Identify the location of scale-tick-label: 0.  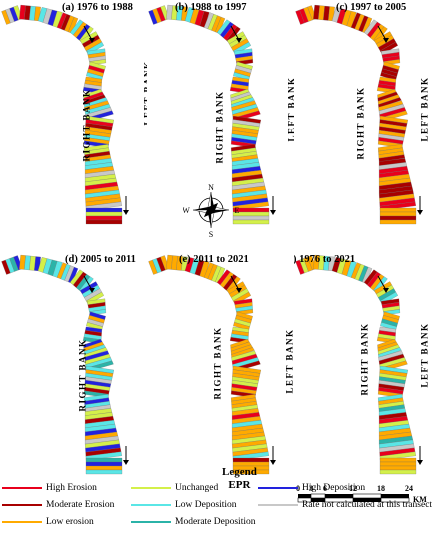
(298, 488).